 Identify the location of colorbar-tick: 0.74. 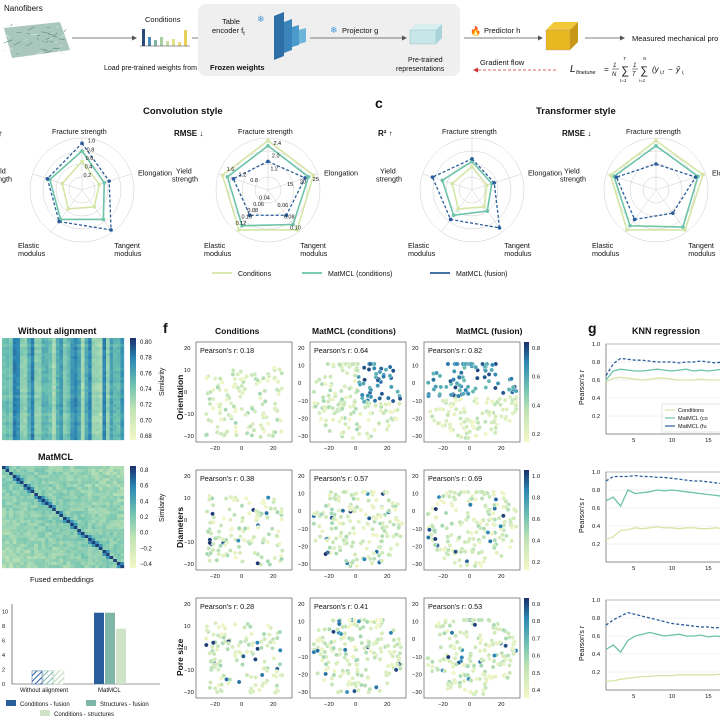
(146, 390).